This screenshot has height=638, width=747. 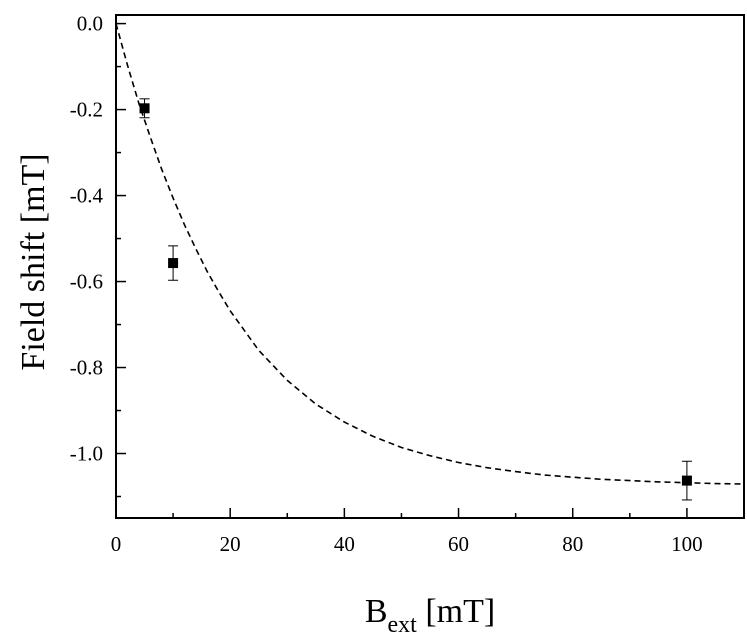 I want to click on y-tick-label: -0.8, so click(x=86, y=368).